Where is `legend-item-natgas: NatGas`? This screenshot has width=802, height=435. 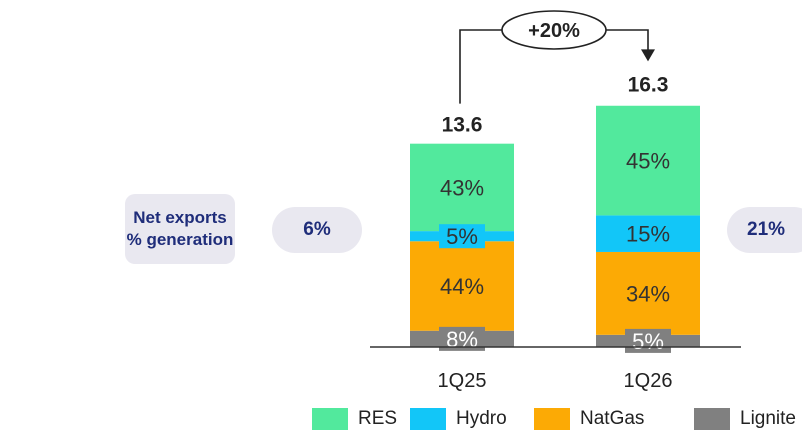
legend-item-natgas: NatGas is located at coordinates (589, 419).